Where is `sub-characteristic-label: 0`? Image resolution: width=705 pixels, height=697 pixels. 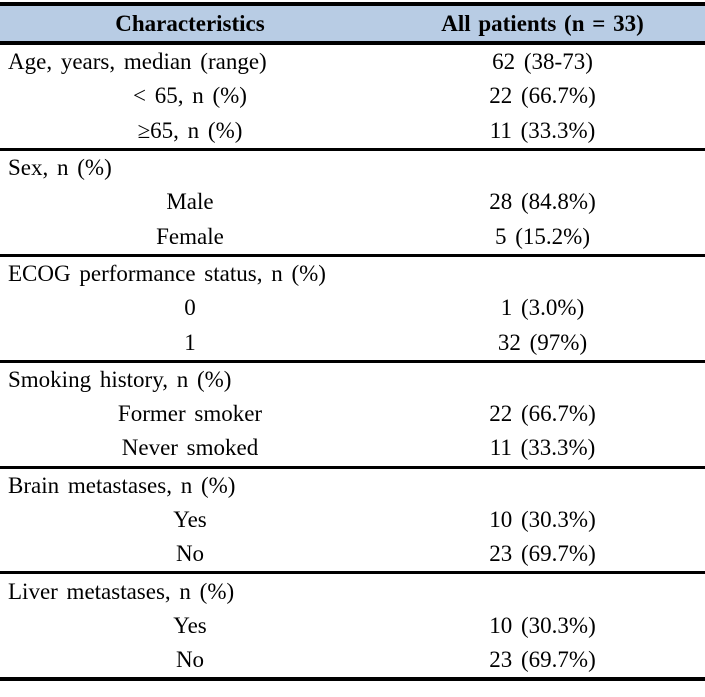 sub-characteristic-label: 0 is located at coordinates (190, 308).